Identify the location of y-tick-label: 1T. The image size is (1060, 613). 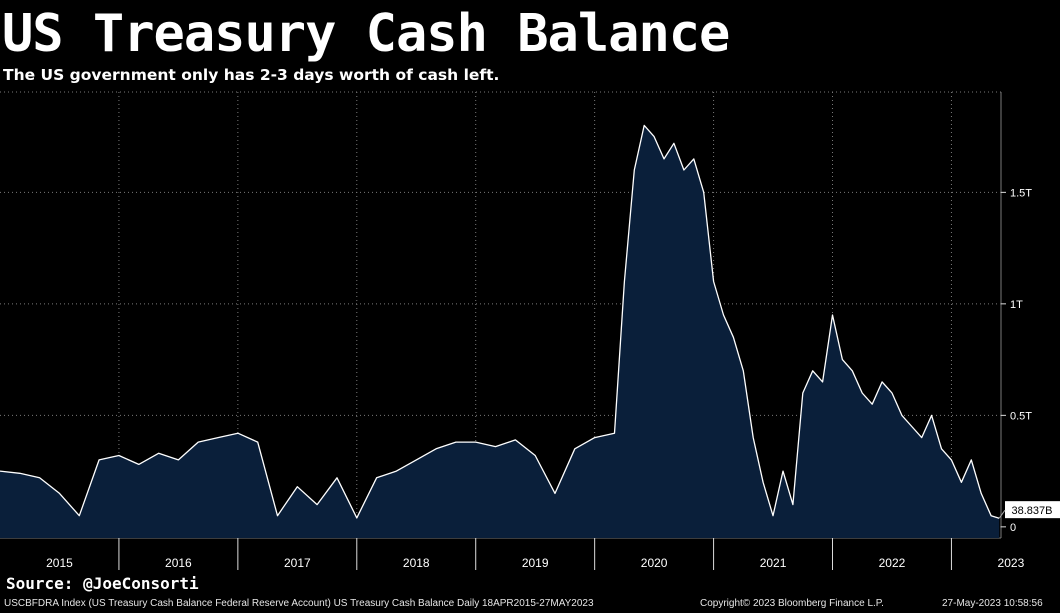
(1016, 305).